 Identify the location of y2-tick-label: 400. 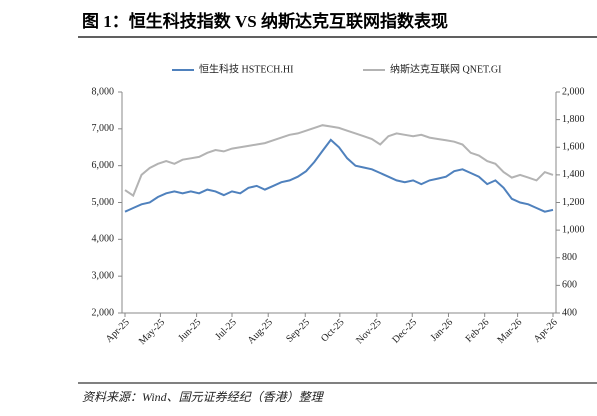
(569, 312).